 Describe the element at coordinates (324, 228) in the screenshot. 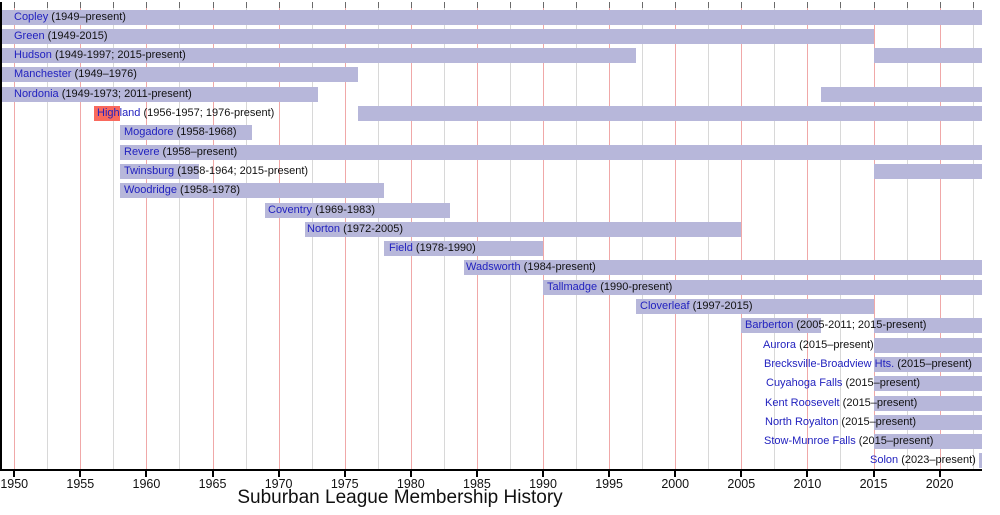

I see `town-link: Norton` at that location.